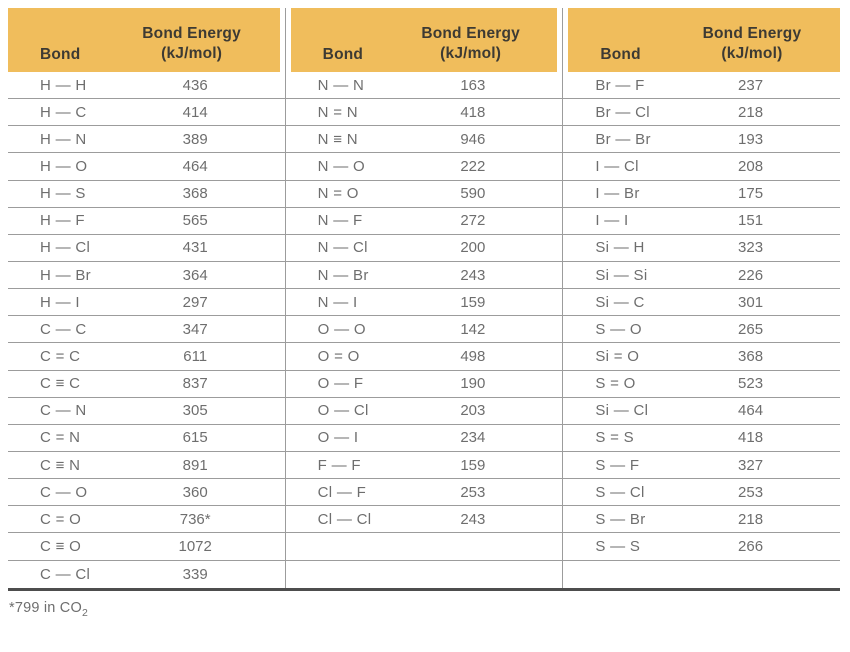 The height and width of the screenshot is (652, 850). Describe the element at coordinates (61, 546) in the screenshot. I see `bond-cell: C ≡ O` at that location.